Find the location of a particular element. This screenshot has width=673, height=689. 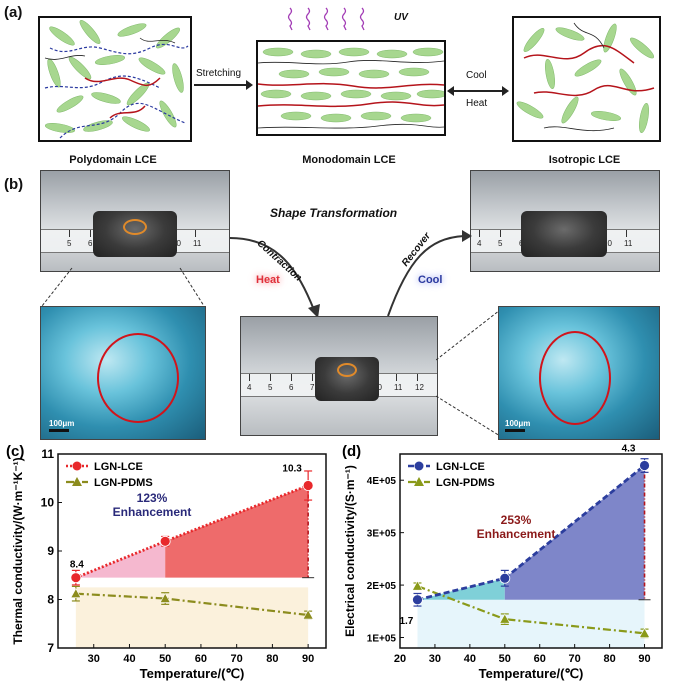

y-axis-label: Electrical conductivity/(S·m⁻¹) is located at coordinates (350, 551).